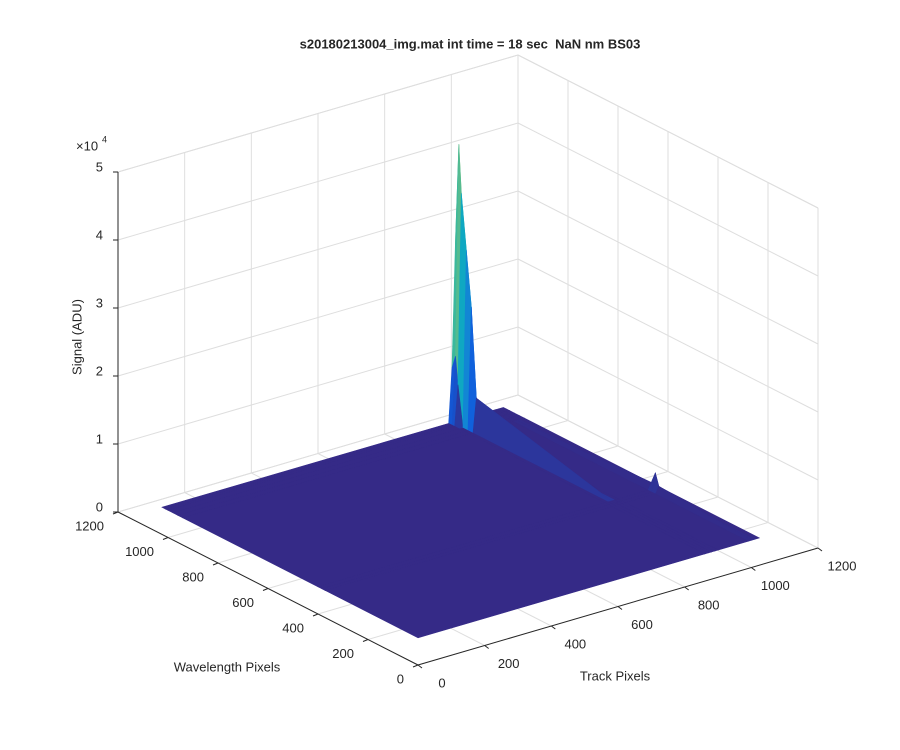 The image size is (900, 750). Describe the element at coordinates (99, 302) in the screenshot. I see `z-tick-label: 3` at that location.